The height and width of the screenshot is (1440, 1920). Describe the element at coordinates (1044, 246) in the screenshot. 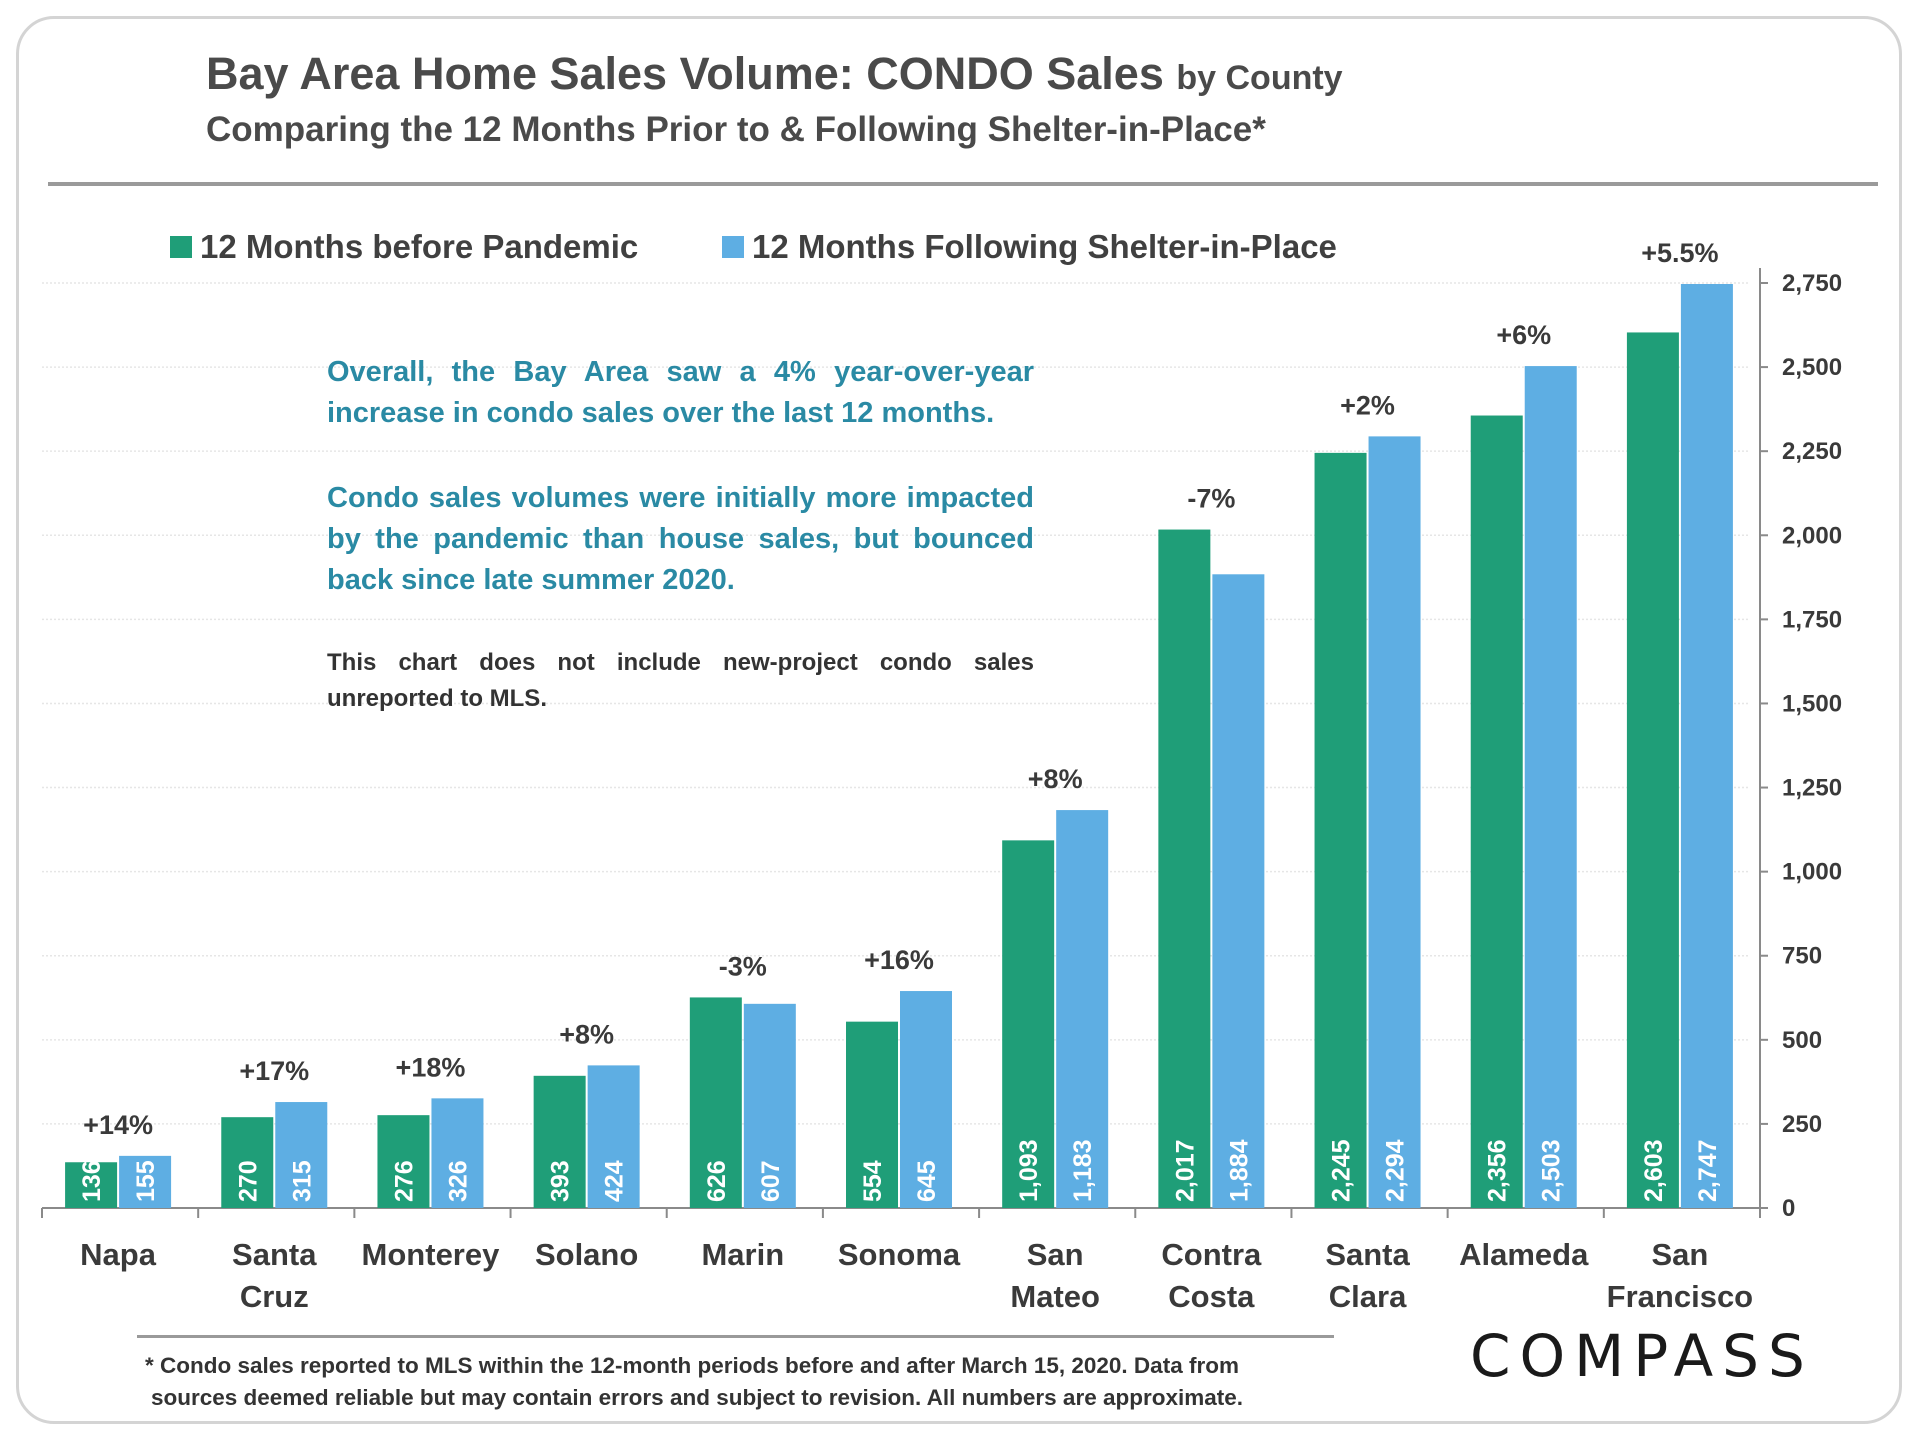

I see `legend-label-after: 12 Months Following Shelter-in-Place` at that location.